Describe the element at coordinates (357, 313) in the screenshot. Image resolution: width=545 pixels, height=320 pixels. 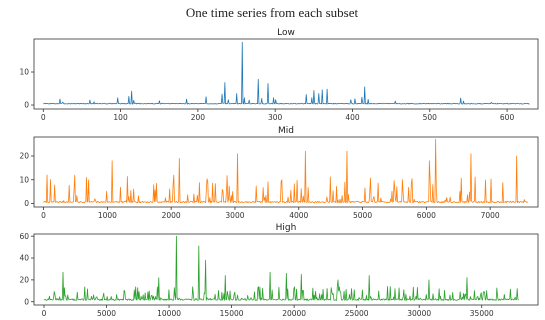
I see `x-tick-label: 25000` at that location.